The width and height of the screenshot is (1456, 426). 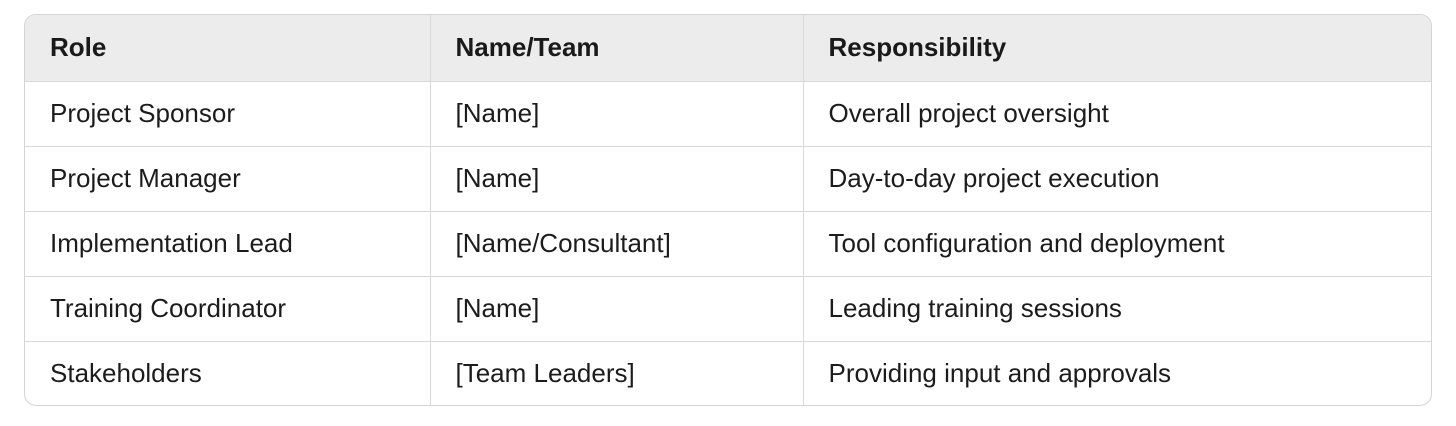 What do you see at coordinates (1117, 309) in the screenshot?
I see `cell-responsibility: Leading training sessions` at bounding box center [1117, 309].